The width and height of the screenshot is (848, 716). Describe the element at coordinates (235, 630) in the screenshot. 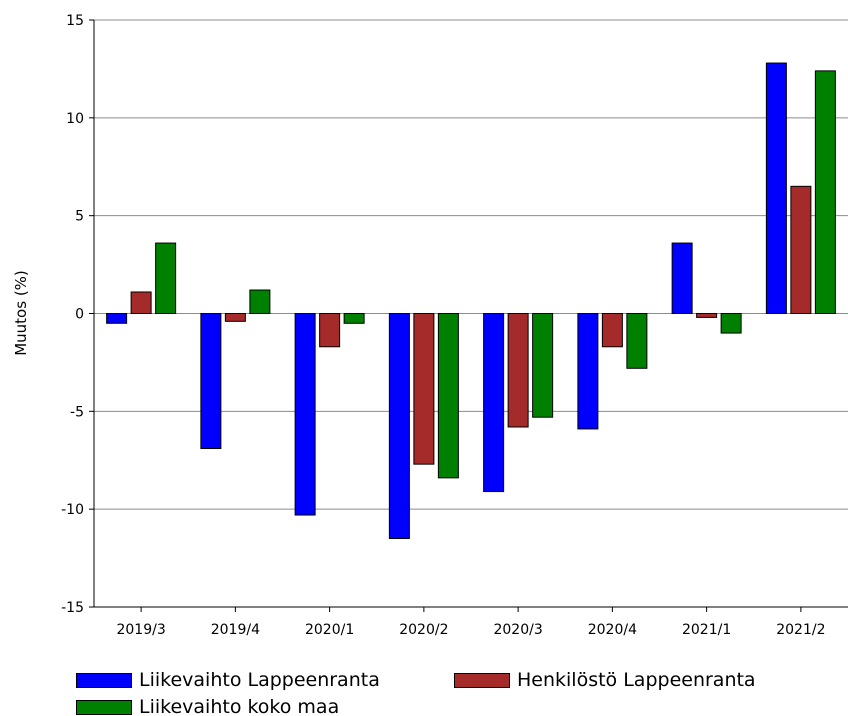

I see `x-tick-label: 2019/4` at that location.